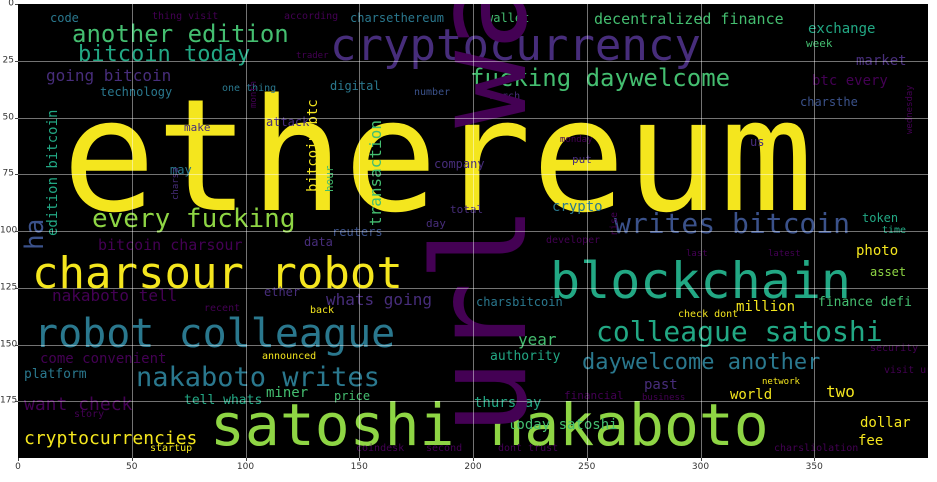 The width and height of the screenshot is (937, 482). Describe the element at coordinates (18, 467) in the screenshot. I see `x-tick-label: 0` at that location.